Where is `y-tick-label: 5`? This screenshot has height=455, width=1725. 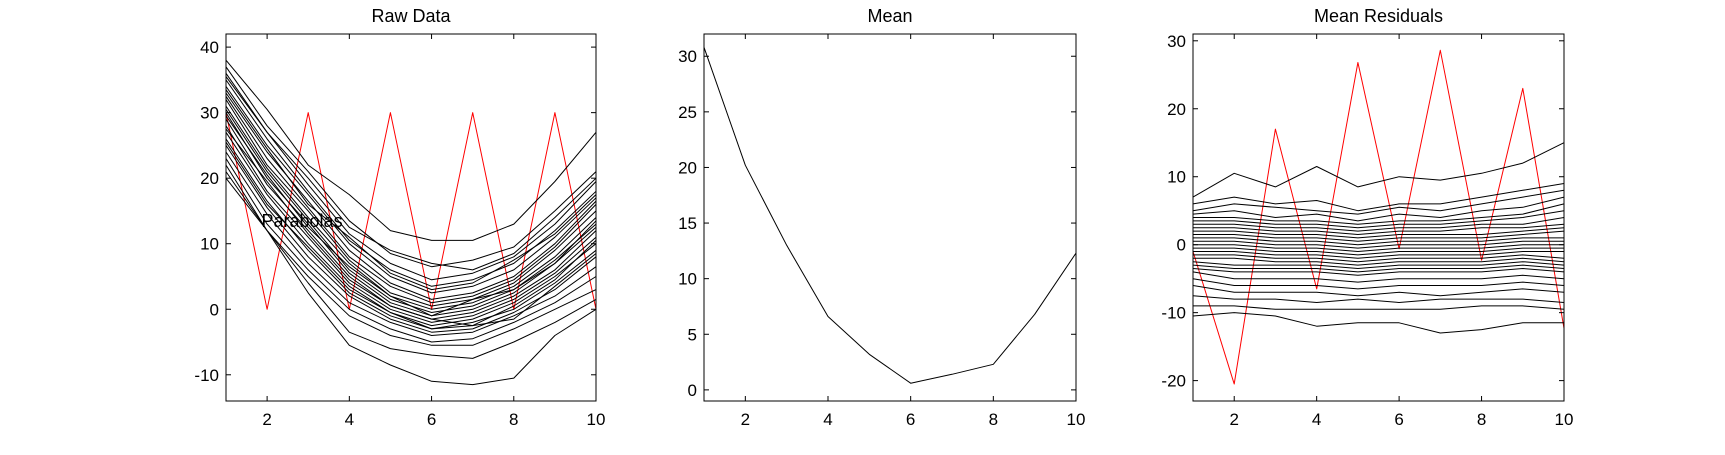
y-tick-label: 5 is located at coordinates (692, 334).